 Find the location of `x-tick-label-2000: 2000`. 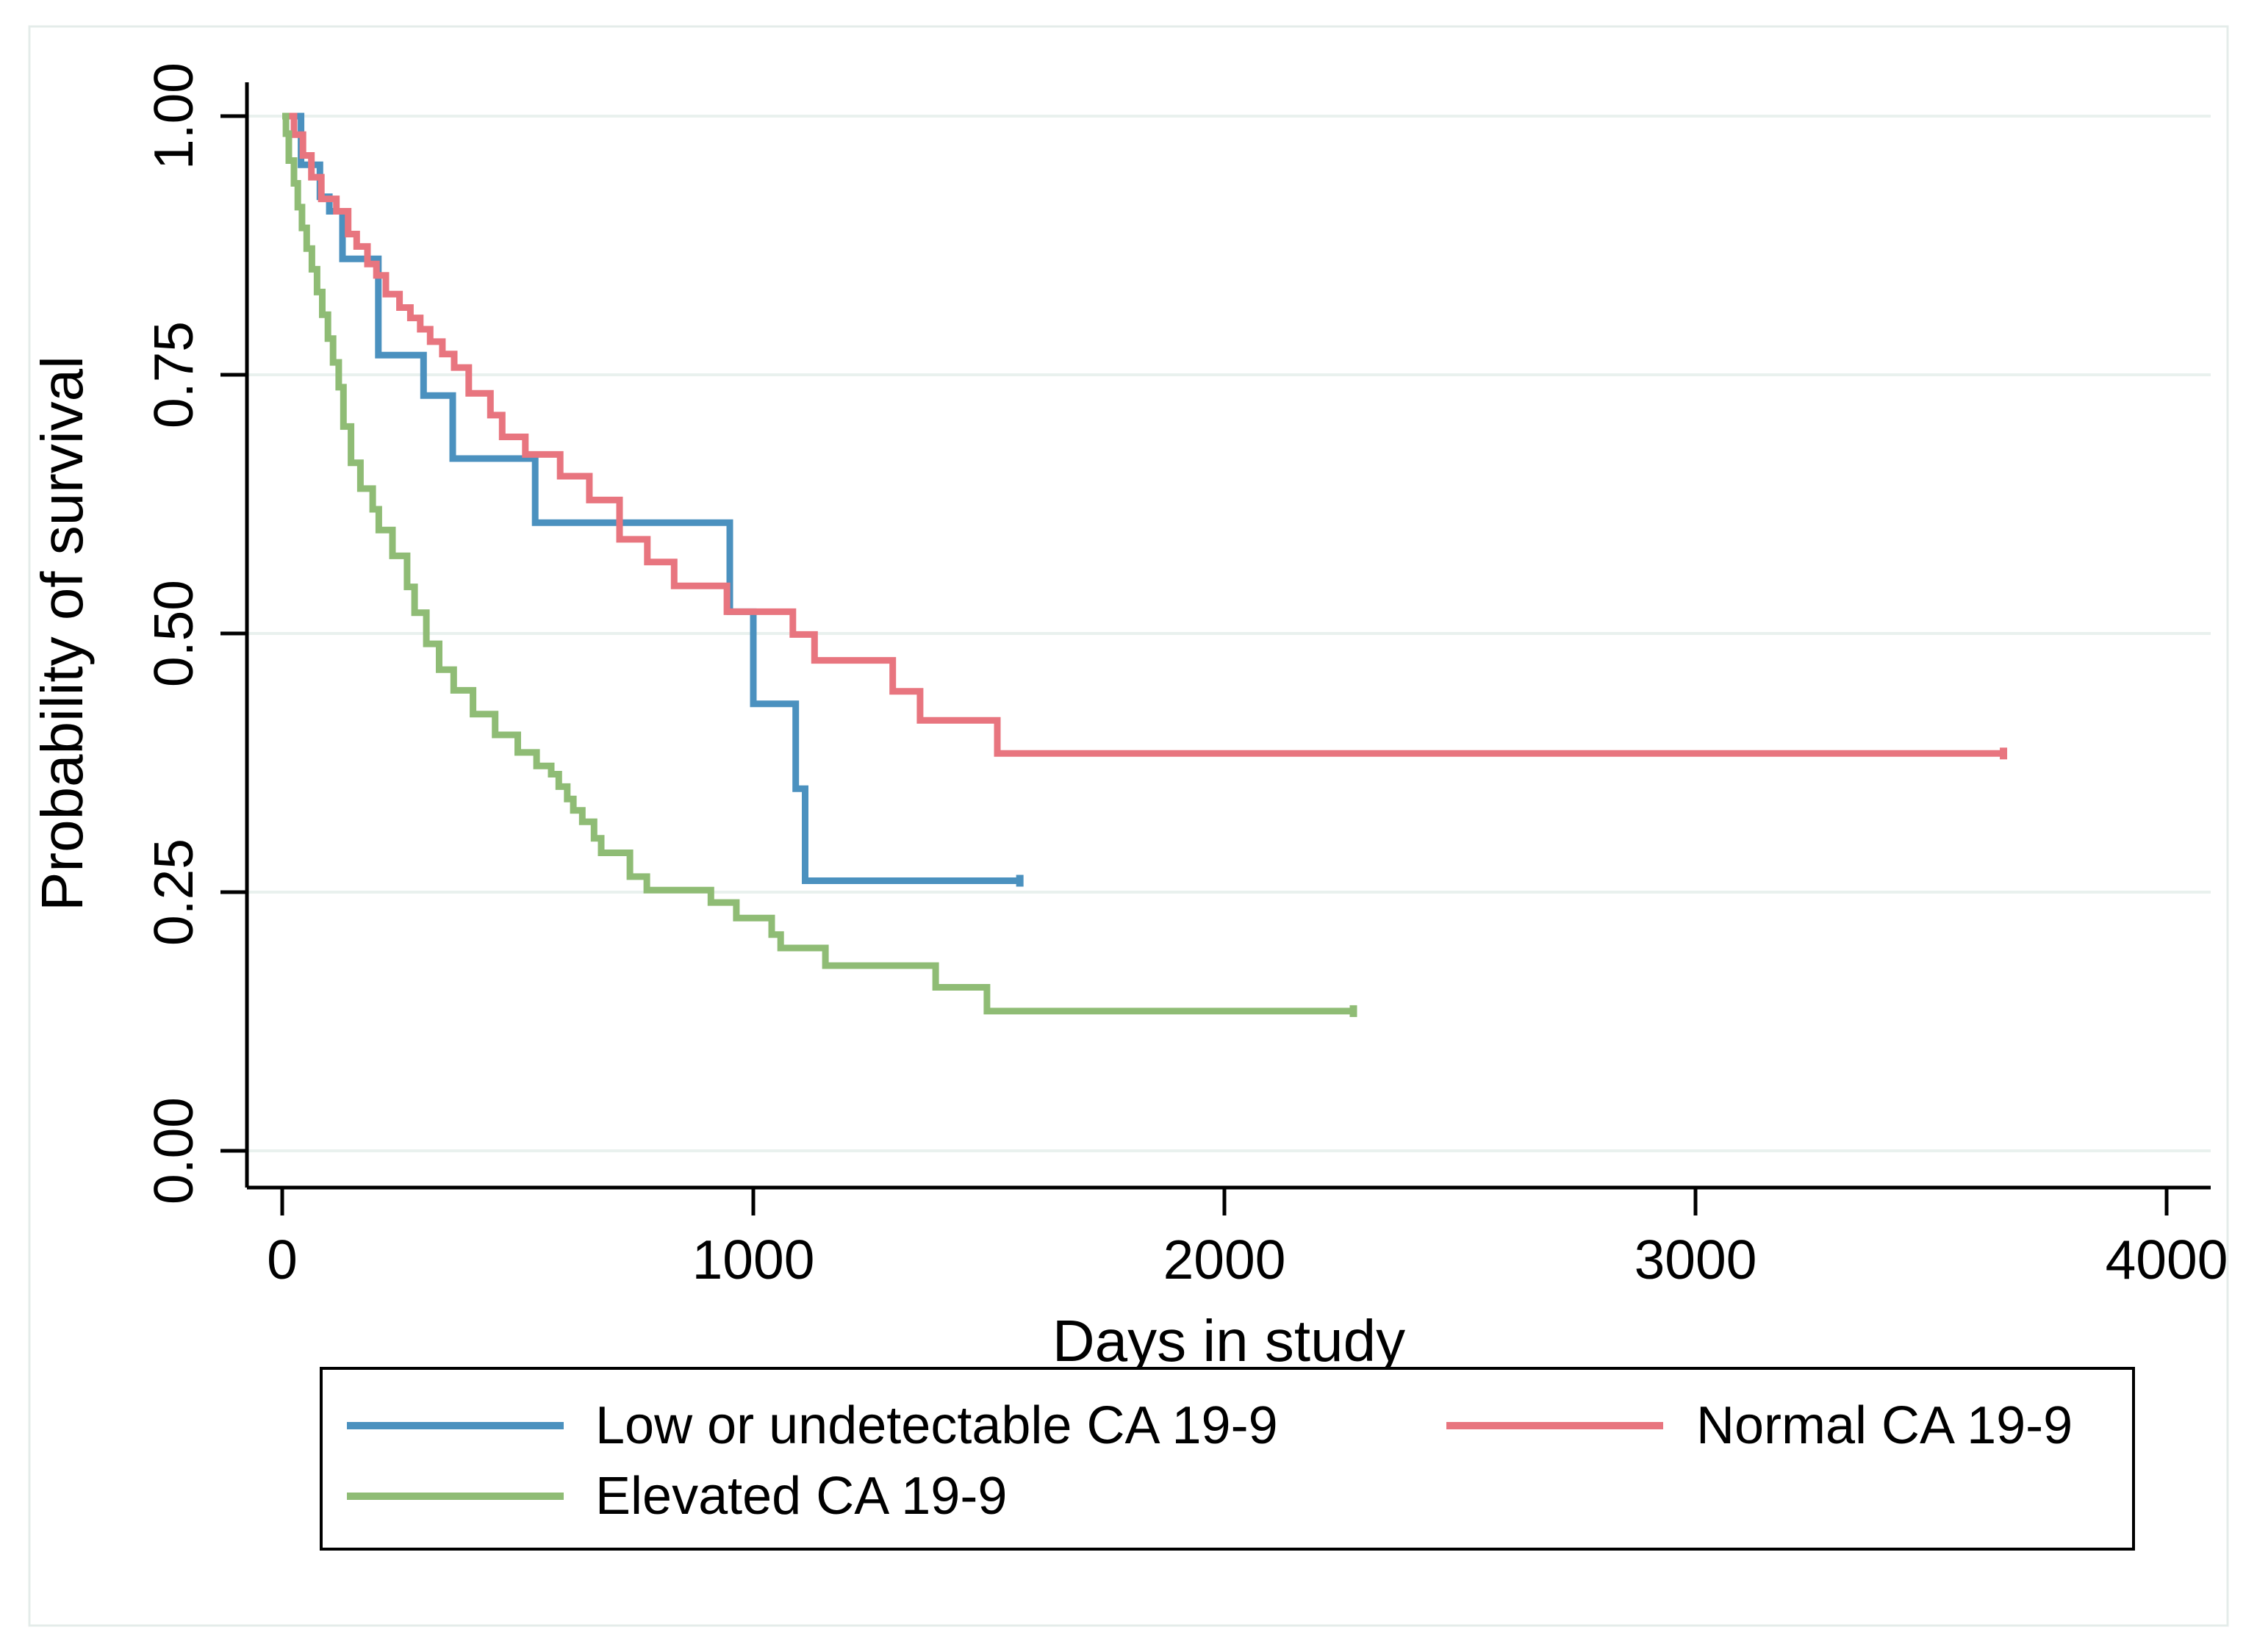

x-tick-label-2000: 2000 is located at coordinates (1224, 1259).